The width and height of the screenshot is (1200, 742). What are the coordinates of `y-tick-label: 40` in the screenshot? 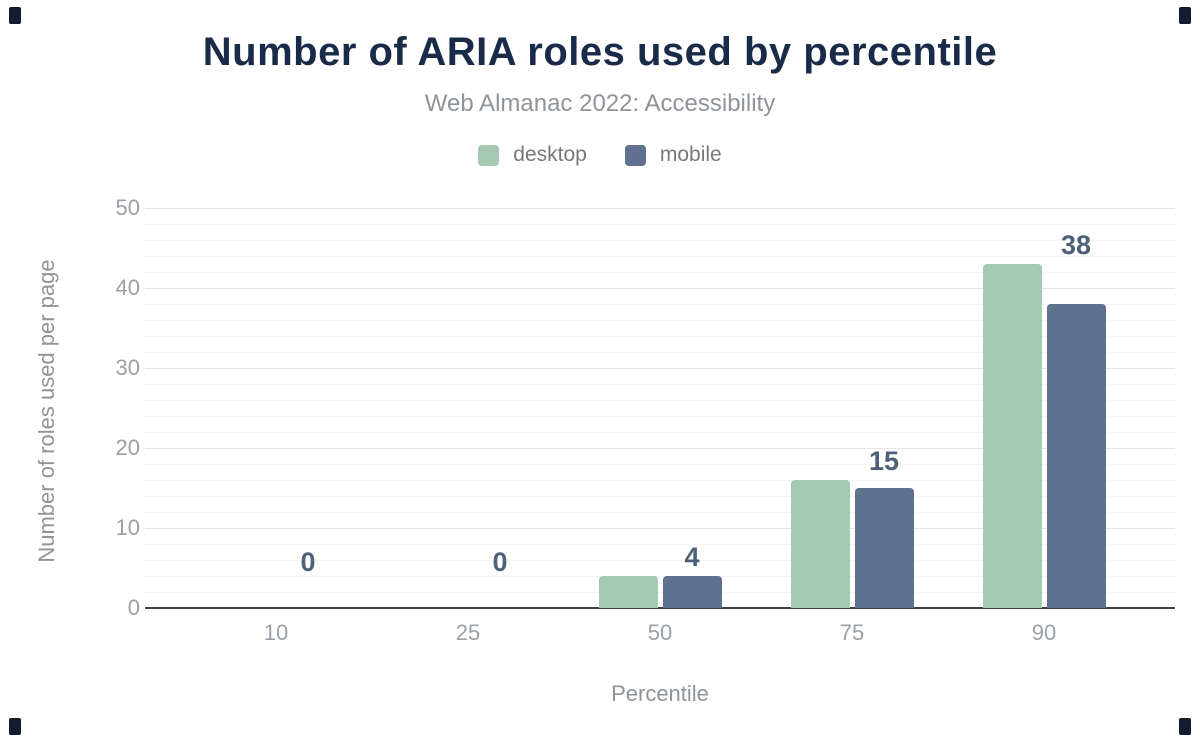 It's located at (127, 287).